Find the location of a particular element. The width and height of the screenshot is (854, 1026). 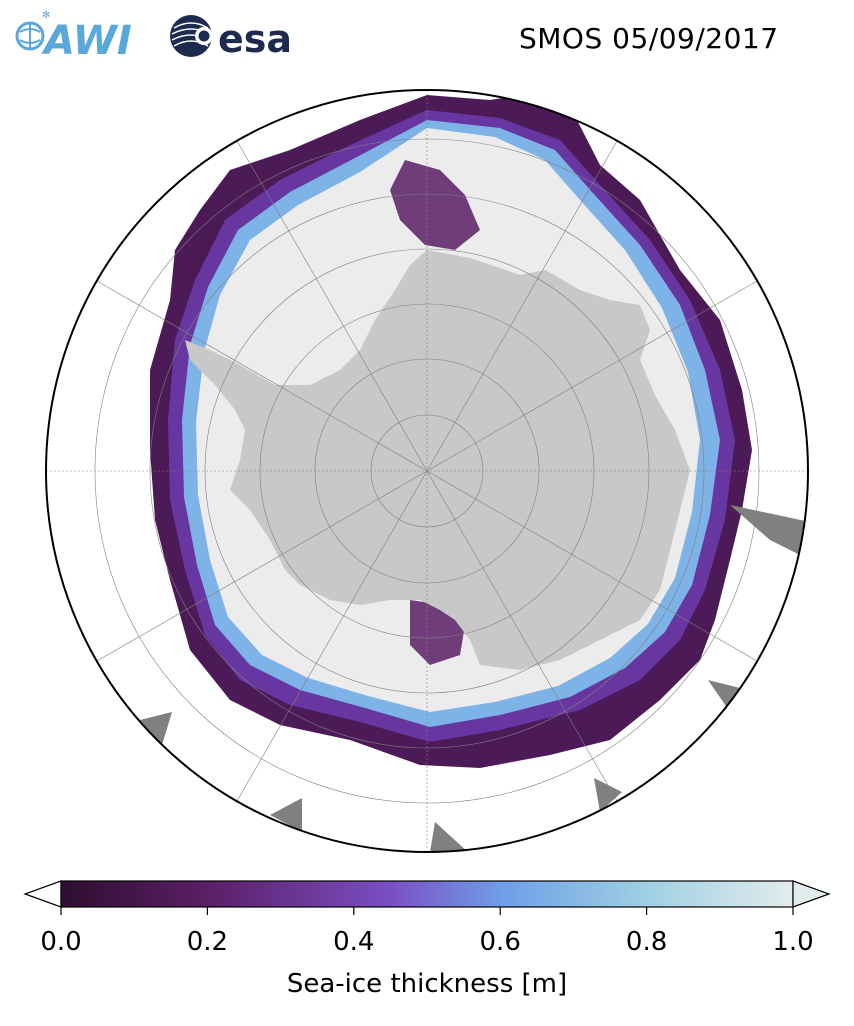

esa-logo: esa is located at coordinates (231, 38).